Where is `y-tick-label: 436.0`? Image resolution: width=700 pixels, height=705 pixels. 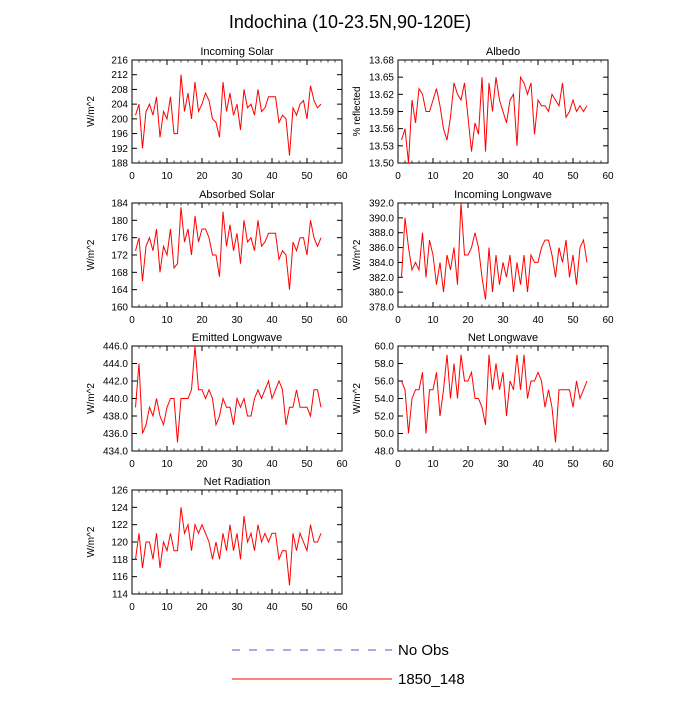 y-tick-label: 436.0 is located at coordinates (115, 434).